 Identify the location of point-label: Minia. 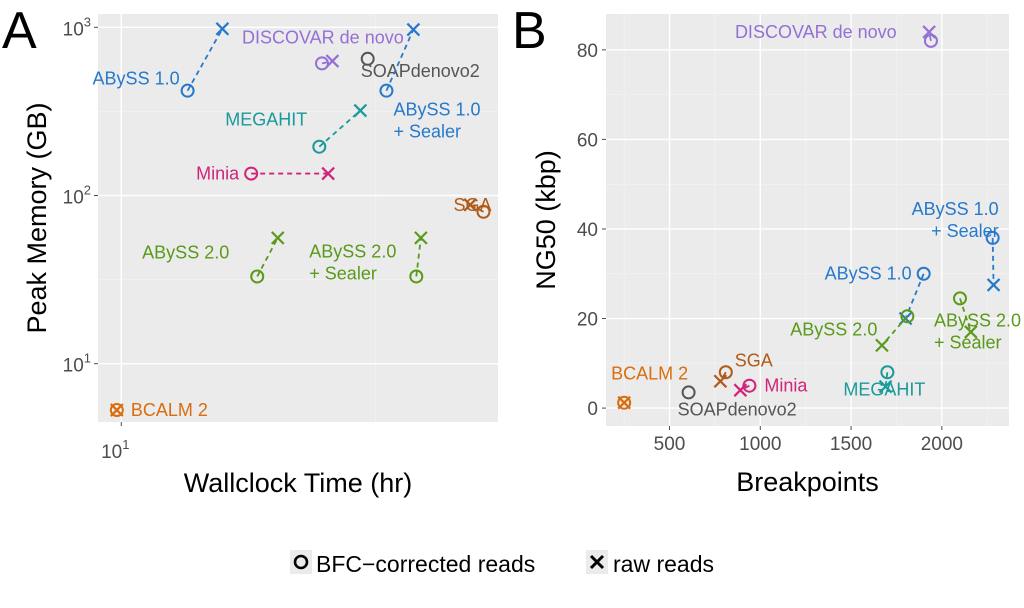
(218, 174).